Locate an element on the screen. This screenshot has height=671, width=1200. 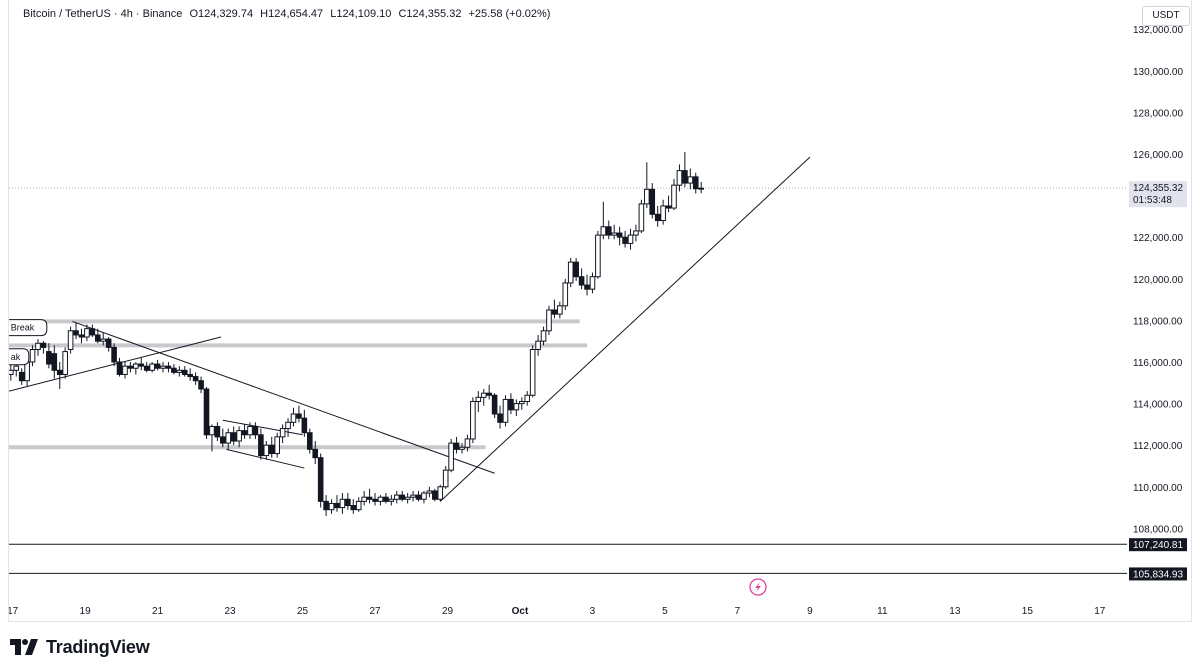
time-tick-label: 25 is located at coordinates (303, 611).